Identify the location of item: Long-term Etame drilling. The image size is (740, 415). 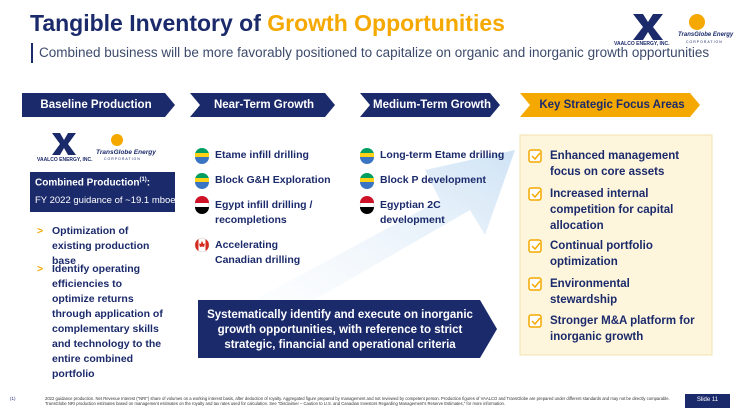
(442, 155).